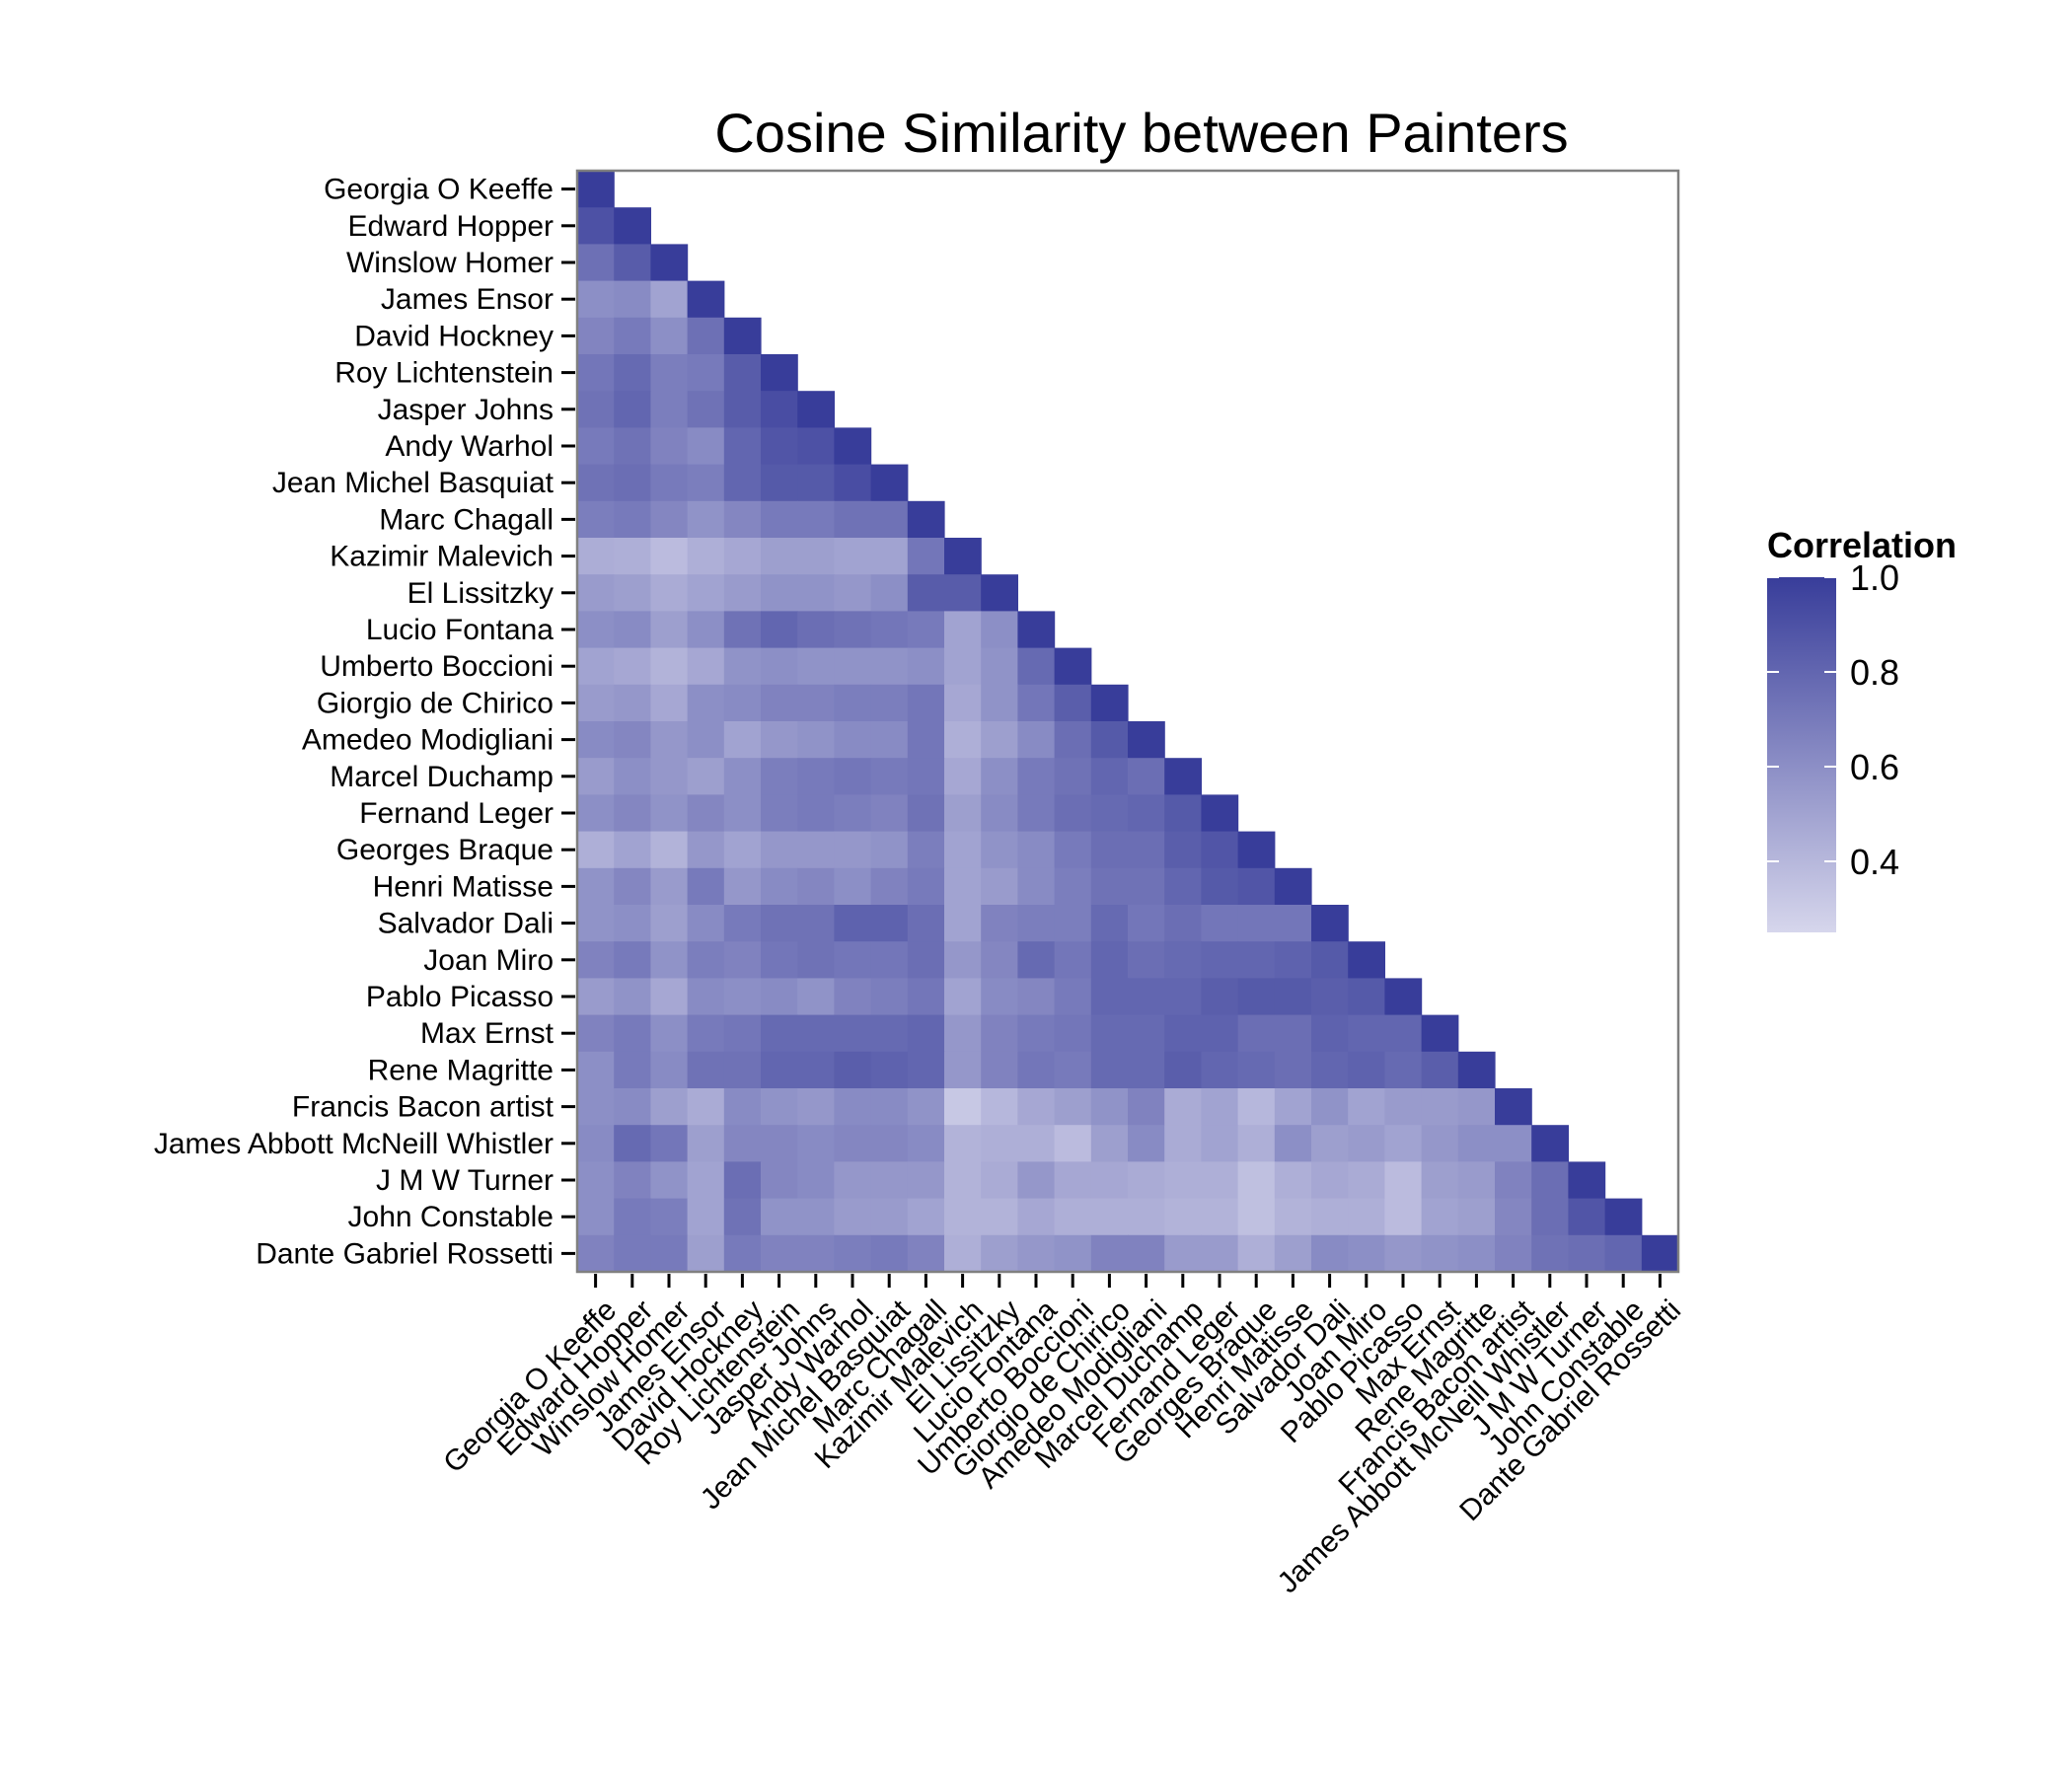 This screenshot has width=2072, height=1776. I want to click on y-tick-label: Andy Warhol, so click(470, 447).